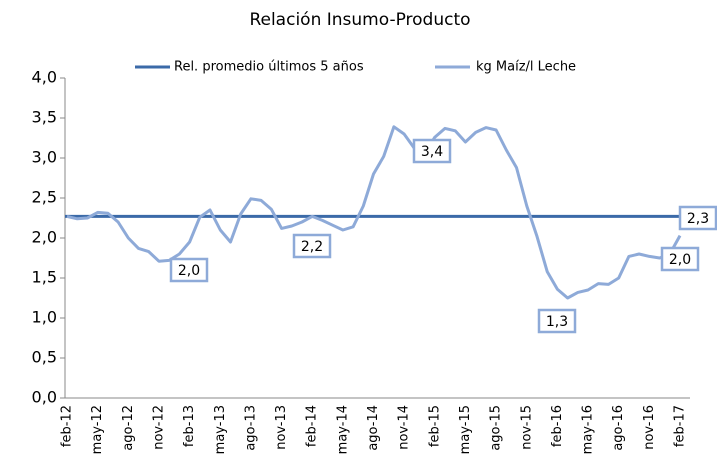 The height and width of the screenshot is (469, 717). Describe the element at coordinates (434, 426) in the screenshot. I see `x-tick-label: feb-15` at that location.